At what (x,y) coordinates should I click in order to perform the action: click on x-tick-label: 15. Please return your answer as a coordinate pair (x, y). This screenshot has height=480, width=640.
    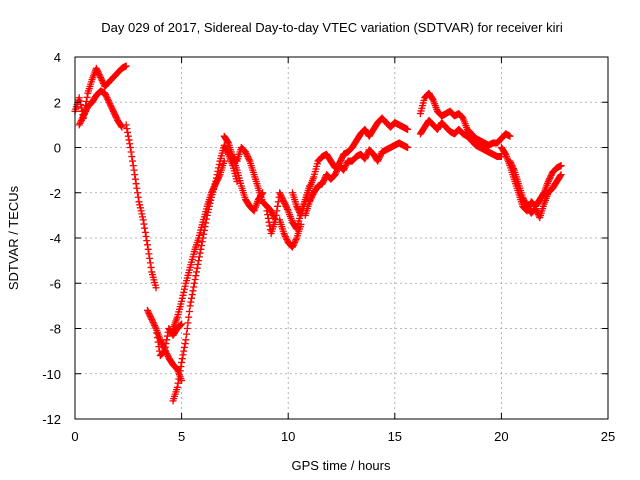
    Looking at the image, I should click on (395, 436).